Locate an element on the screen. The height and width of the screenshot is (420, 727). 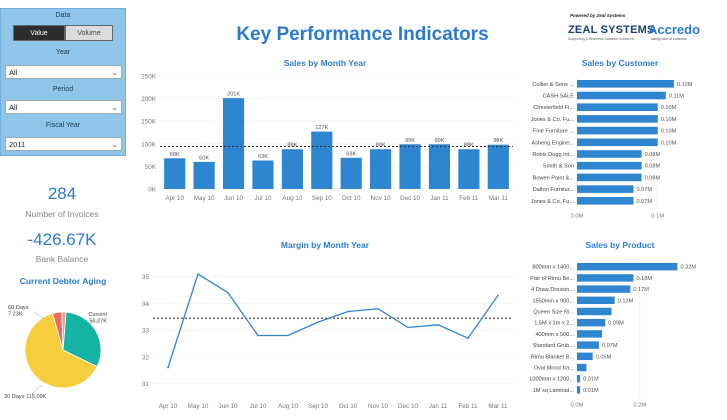
company-name: ZEAL SYSTEMS is located at coordinates (611, 30).